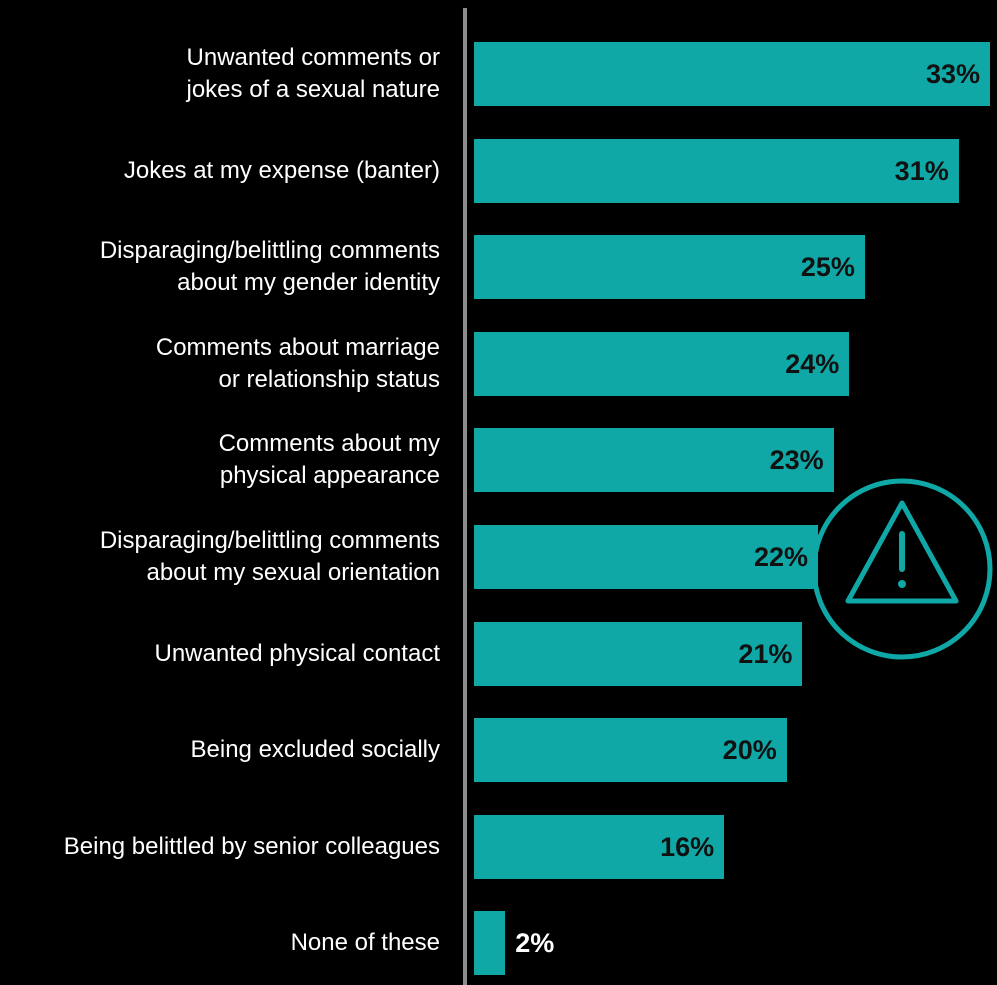 The height and width of the screenshot is (985, 997). I want to click on warning-triangle-icon, so click(902, 569).